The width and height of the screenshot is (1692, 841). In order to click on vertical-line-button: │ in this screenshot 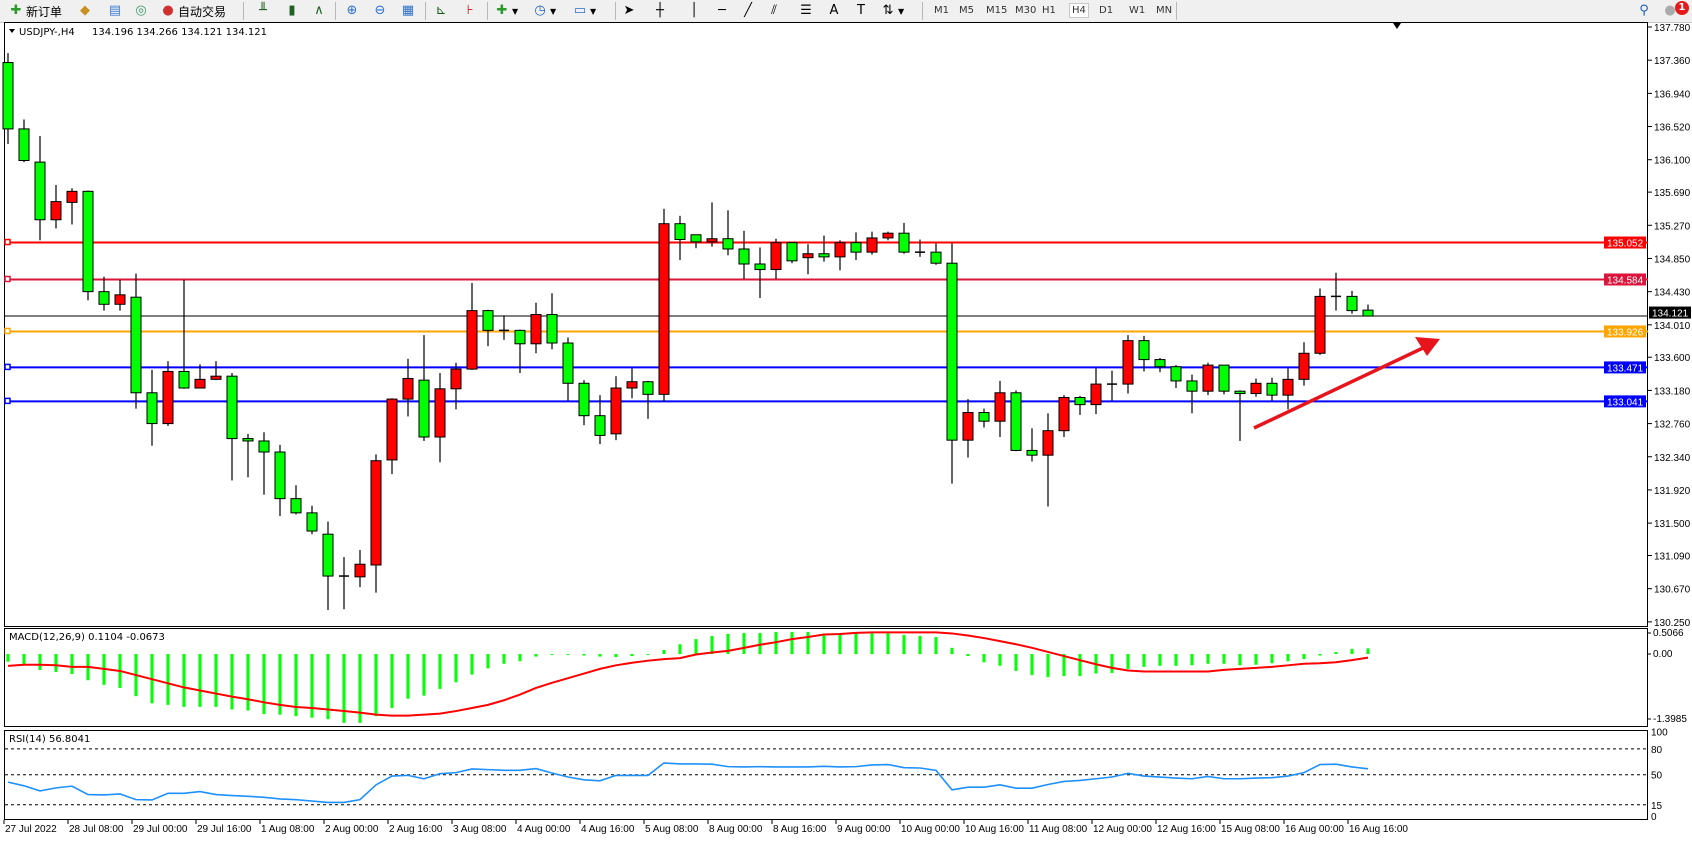, I will do `click(694, 11)`.